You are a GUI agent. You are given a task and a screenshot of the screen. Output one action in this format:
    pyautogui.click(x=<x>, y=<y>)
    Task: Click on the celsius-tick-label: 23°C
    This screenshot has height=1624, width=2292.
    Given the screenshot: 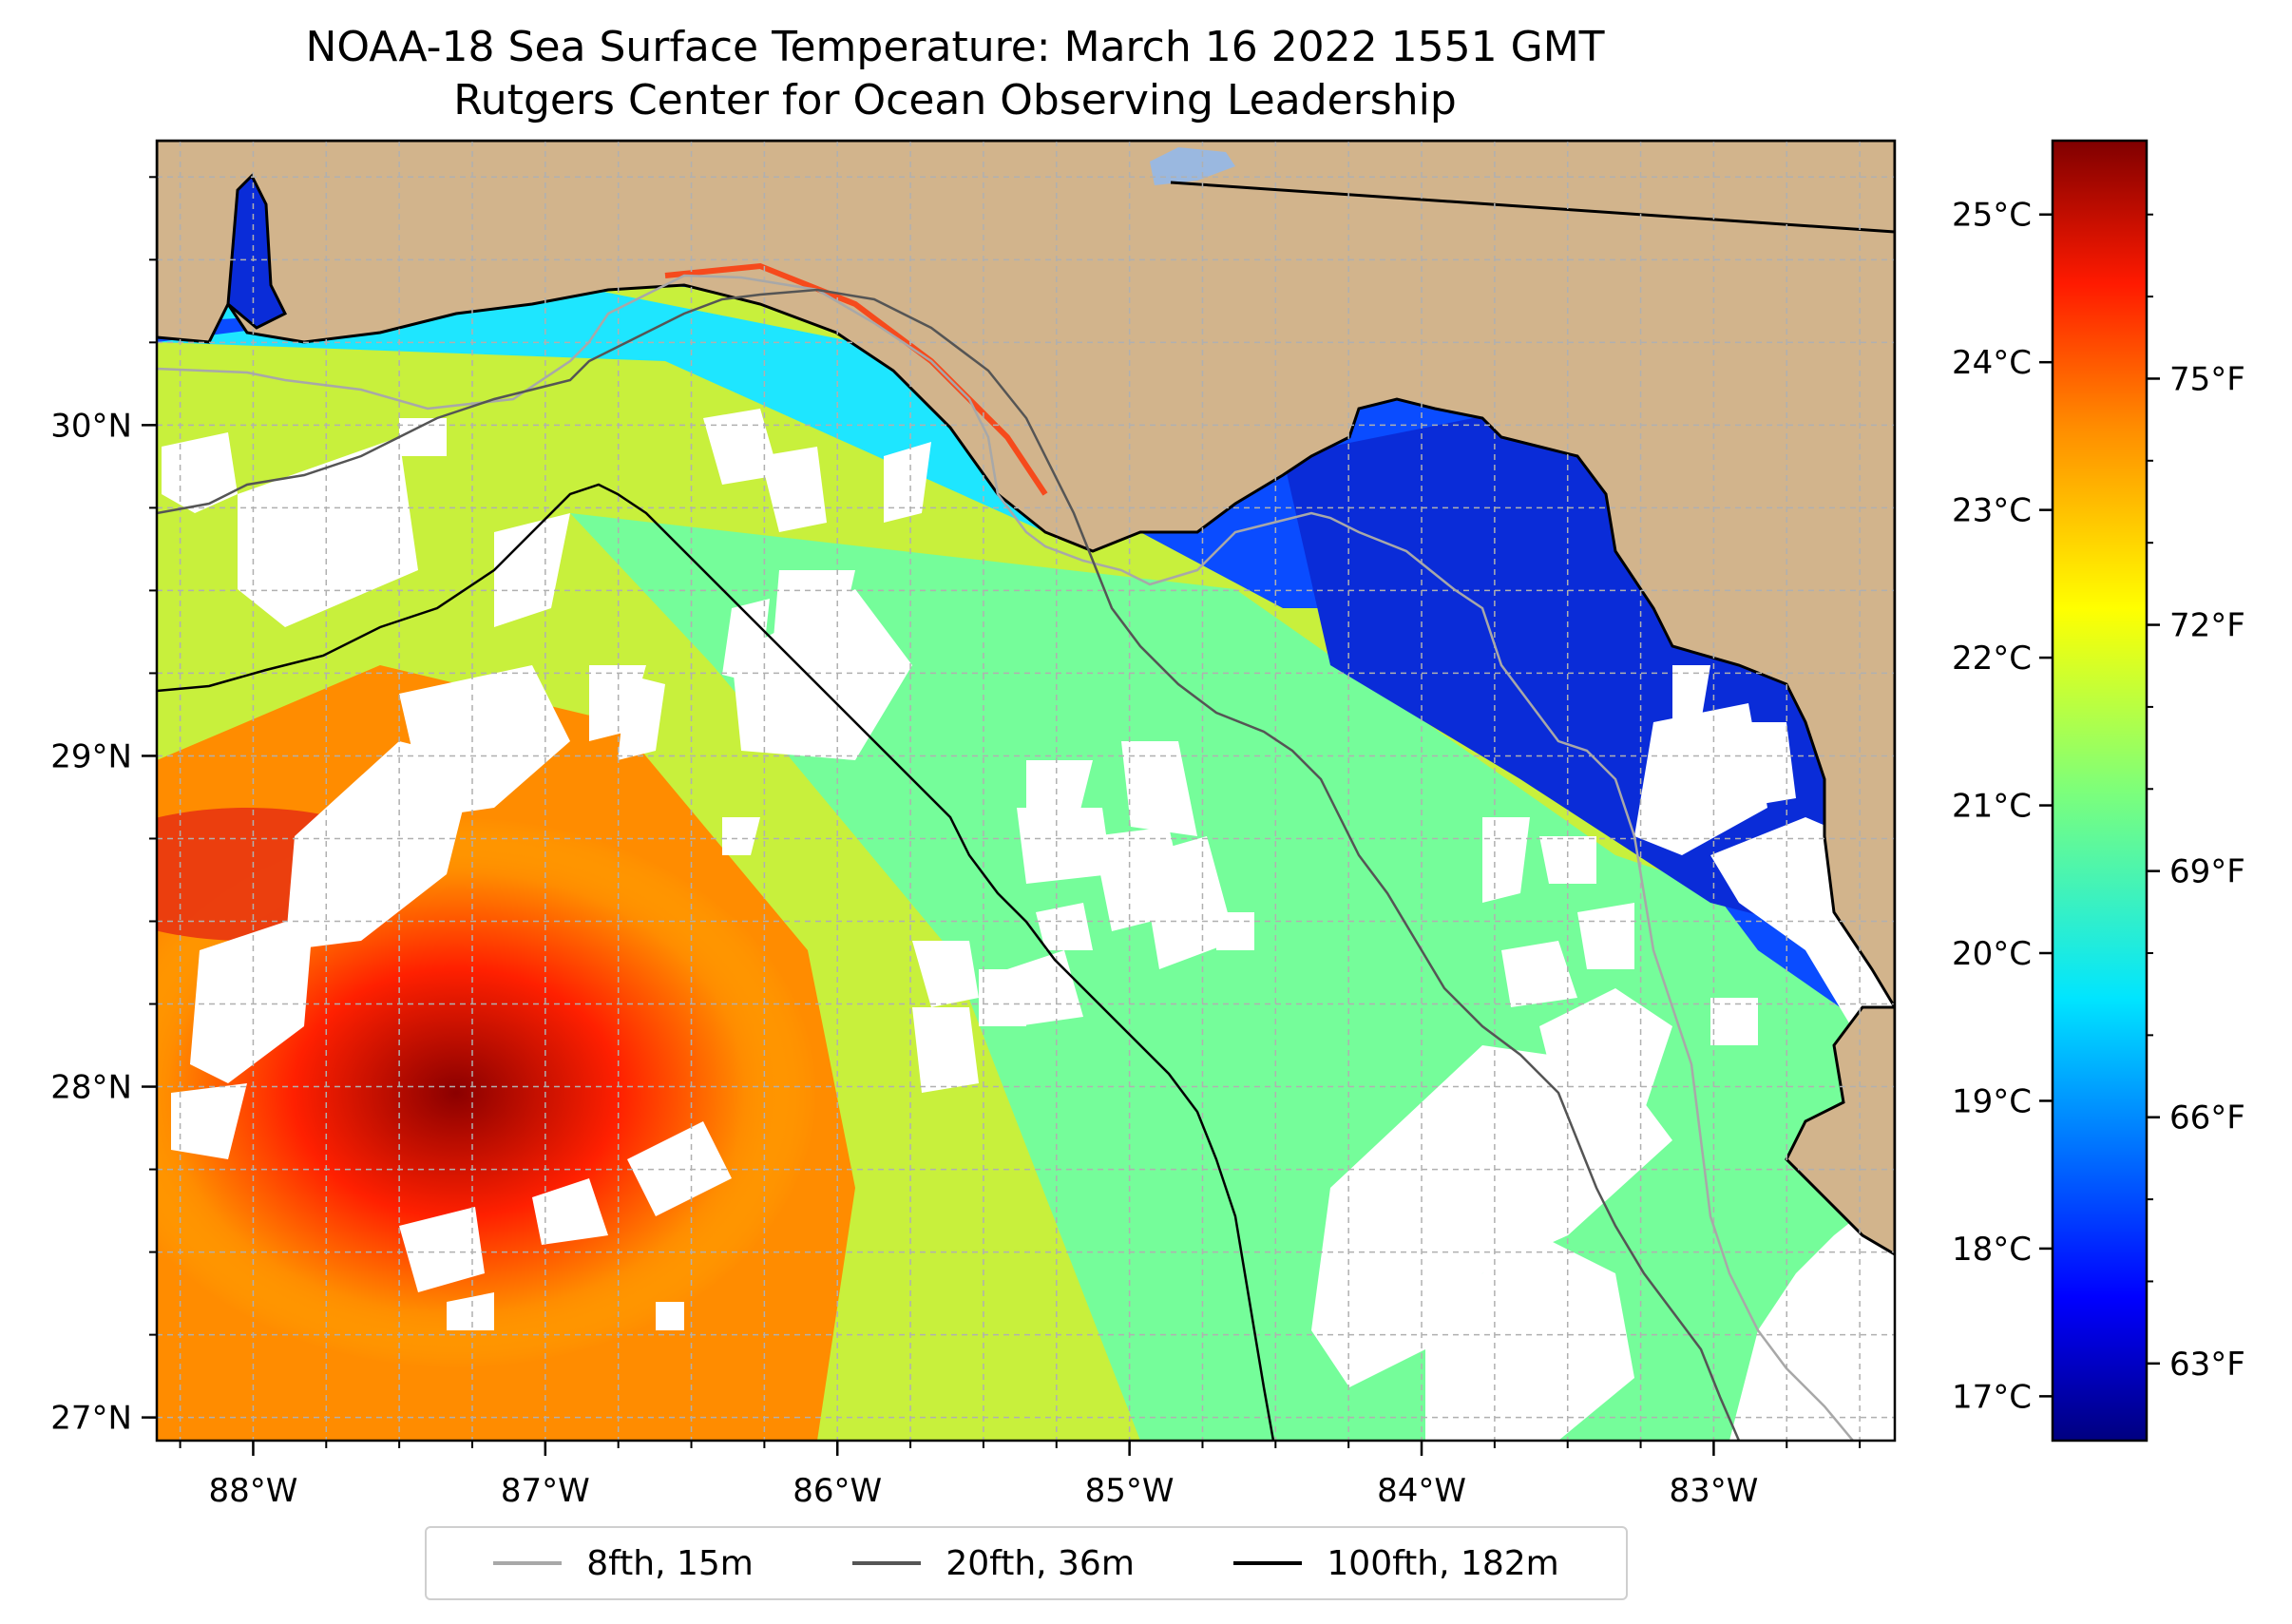 What is the action you would take?
    pyautogui.click(x=1992, y=511)
    